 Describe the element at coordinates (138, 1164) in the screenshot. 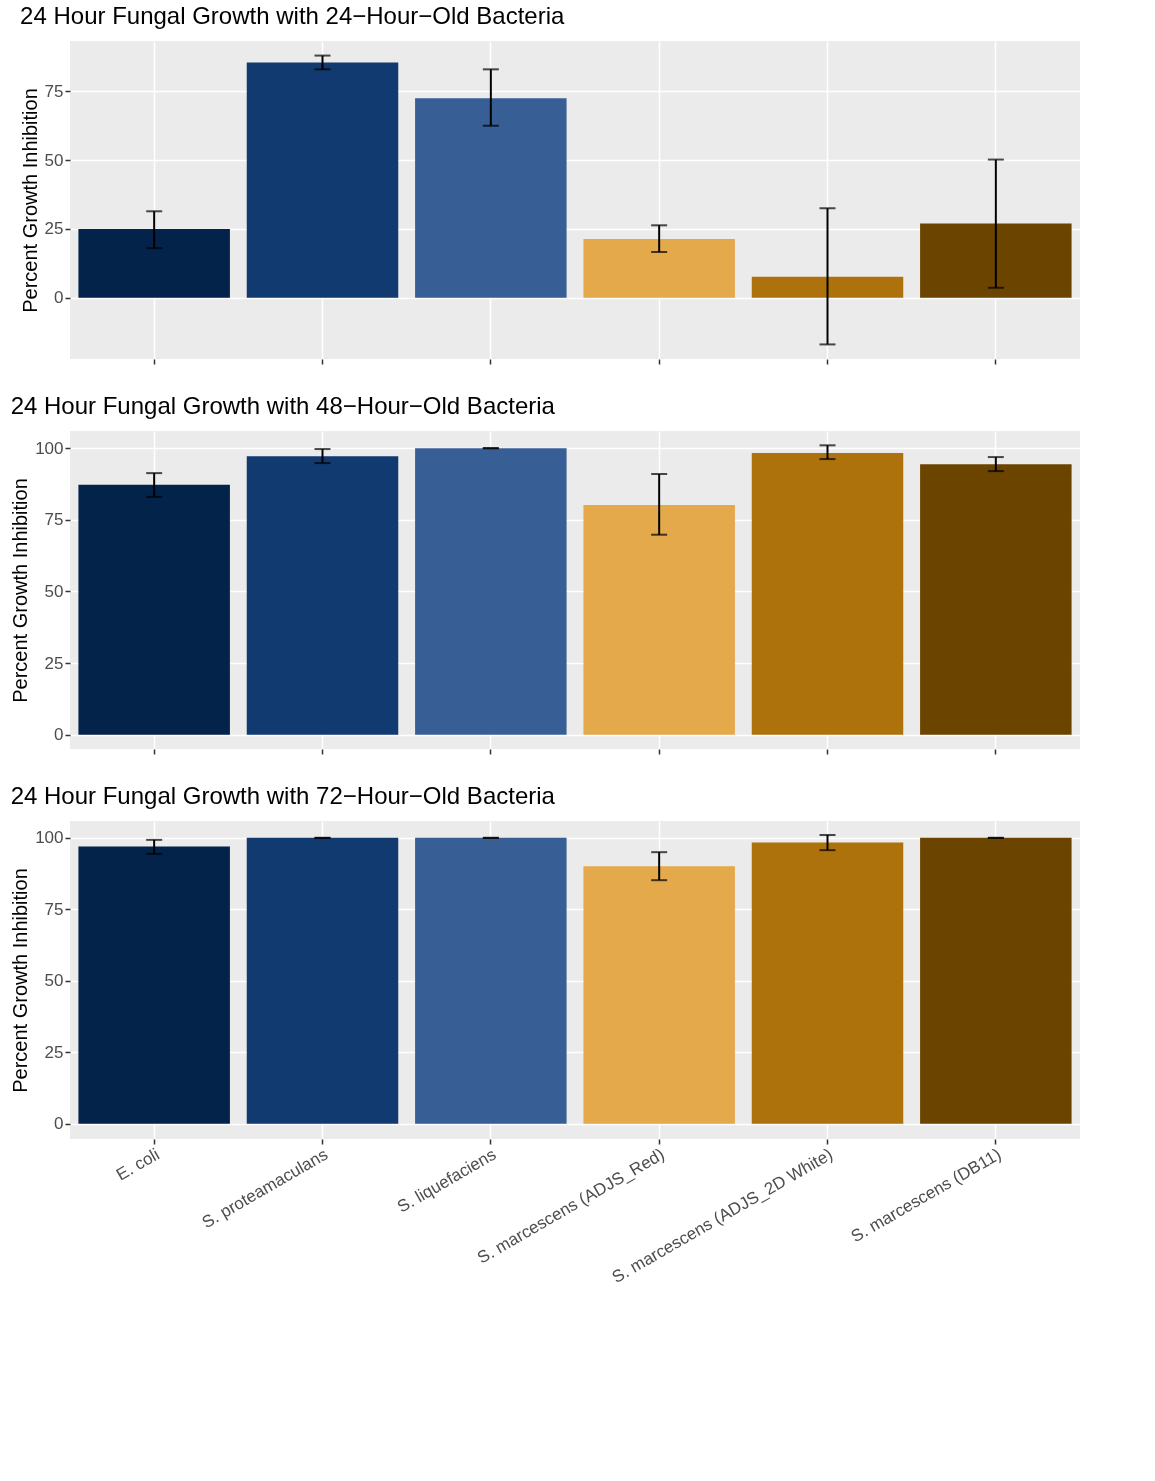

I see `x-tick-label: E. coli` at that location.